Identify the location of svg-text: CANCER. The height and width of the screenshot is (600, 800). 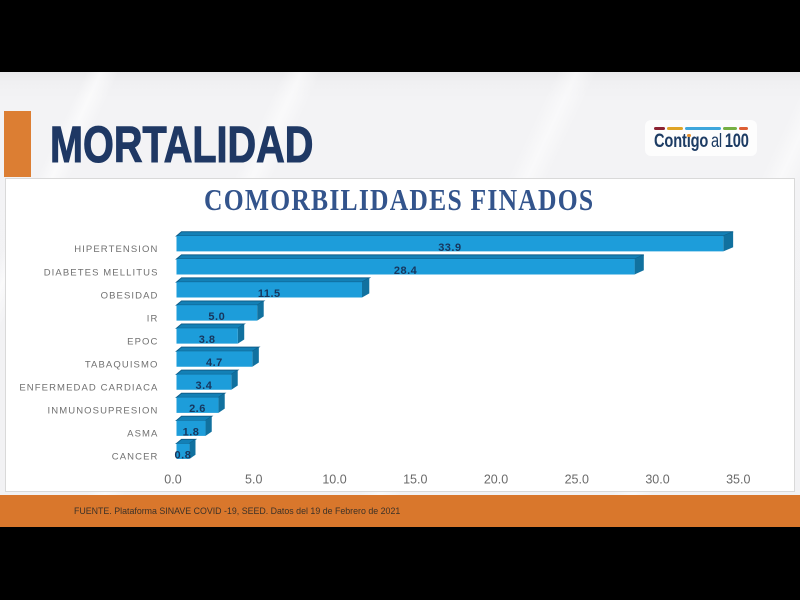
(135, 457).